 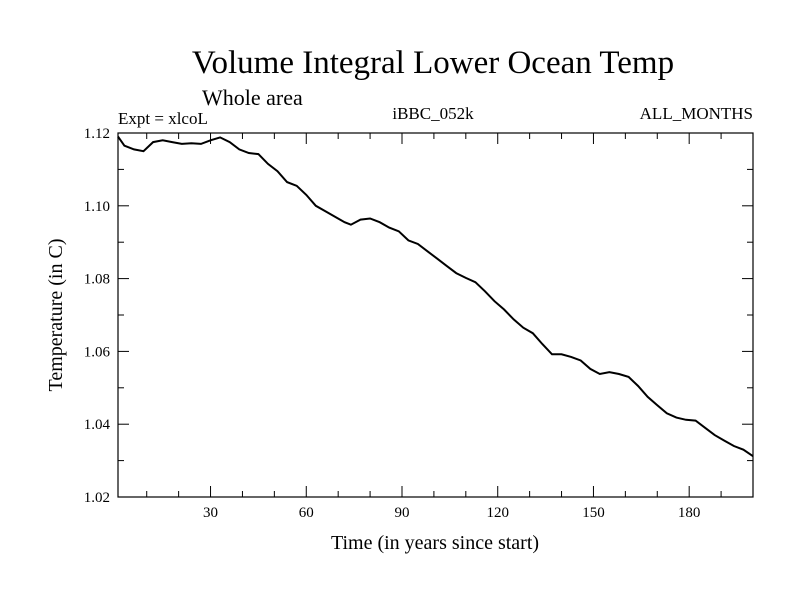 What do you see at coordinates (56, 315) in the screenshot?
I see `y-axis-label: Temperature (in C)` at bounding box center [56, 315].